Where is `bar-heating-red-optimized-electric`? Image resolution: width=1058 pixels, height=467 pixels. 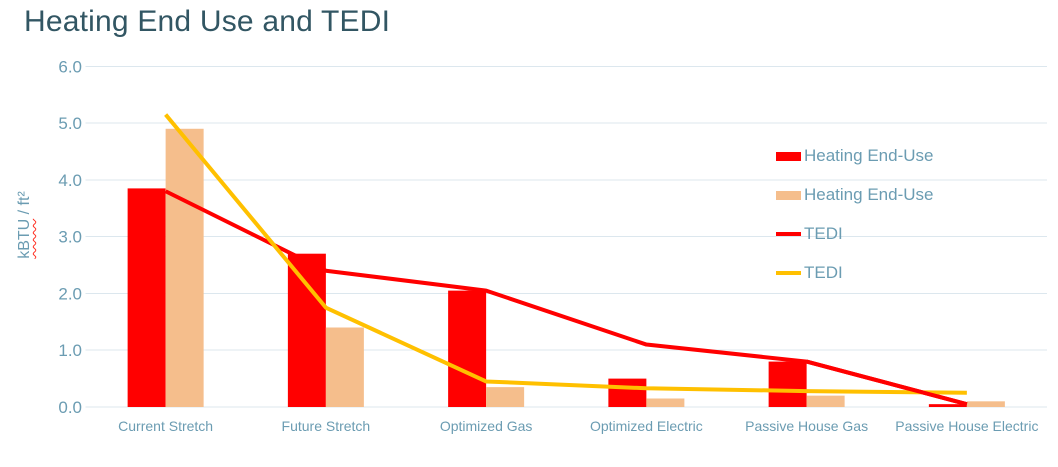 bar-heating-red-optimized-electric is located at coordinates (627, 392).